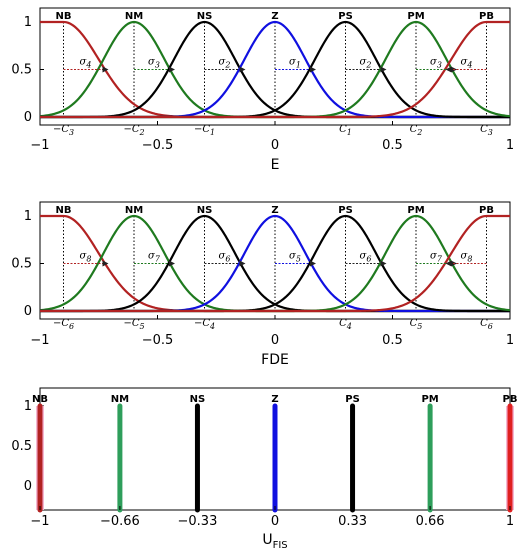 The height and width of the screenshot is (550, 525). I want to click on x-tick-label: 0.33, so click(352, 521).